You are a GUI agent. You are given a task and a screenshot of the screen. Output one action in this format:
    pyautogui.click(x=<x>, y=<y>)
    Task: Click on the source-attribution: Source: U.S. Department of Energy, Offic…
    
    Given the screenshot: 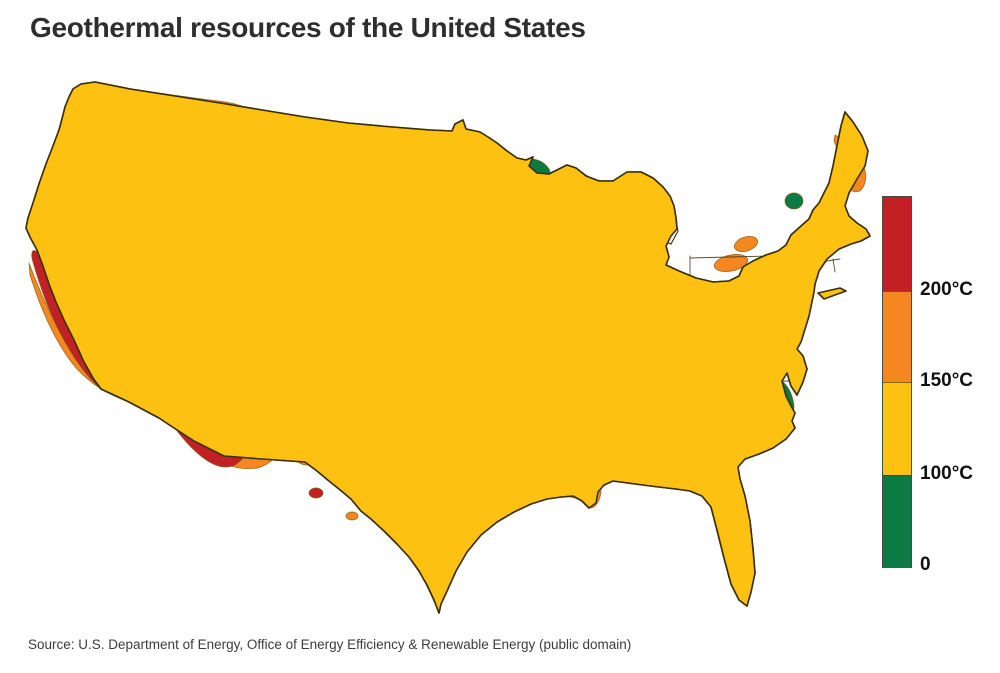 What is the action you would take?
    pyautogui.click(x=330, y=644)
    